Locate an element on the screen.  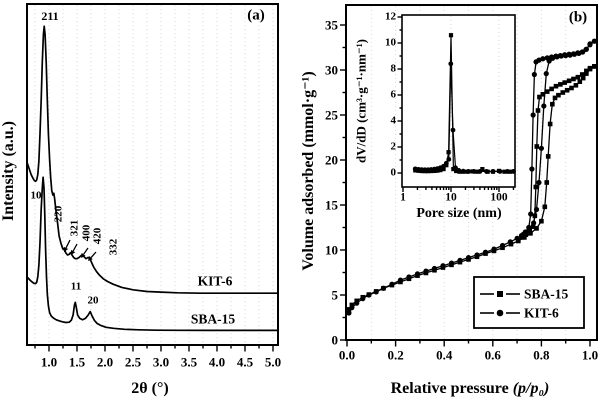
panel-a-x-tick-label: 4.5 is located at coordinates (245, 362).